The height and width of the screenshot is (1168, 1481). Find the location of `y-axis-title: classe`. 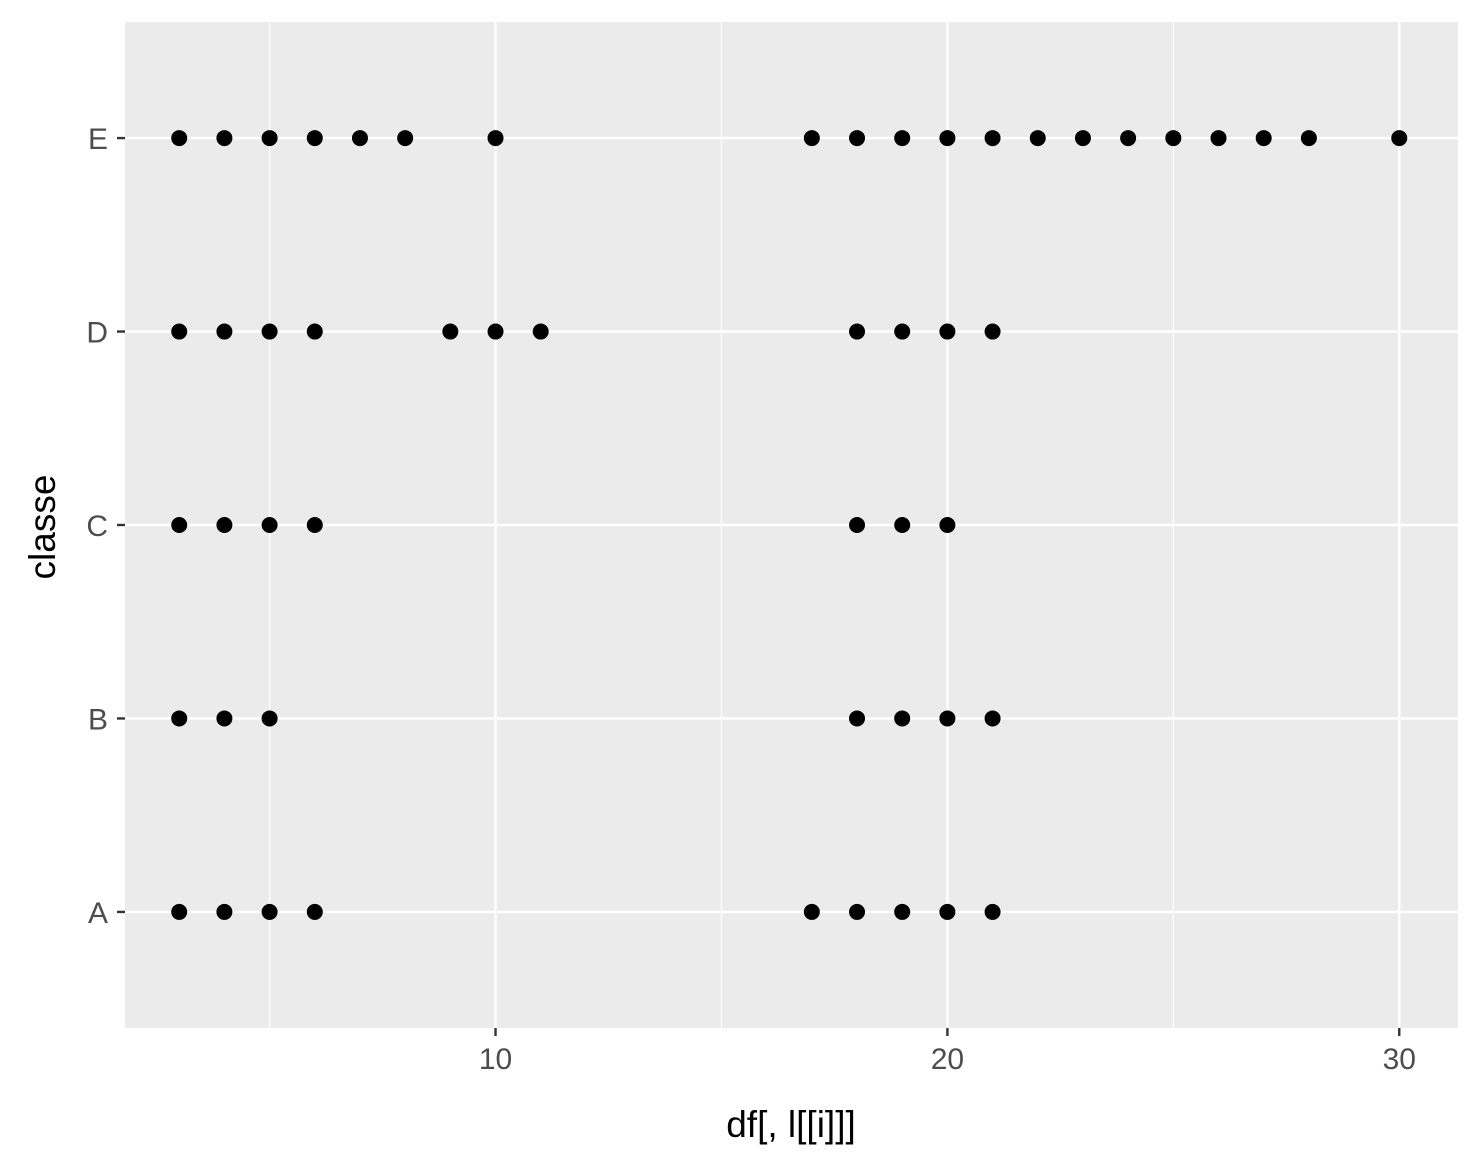

y-axis-title: classe is located at coordinates (42, 527).